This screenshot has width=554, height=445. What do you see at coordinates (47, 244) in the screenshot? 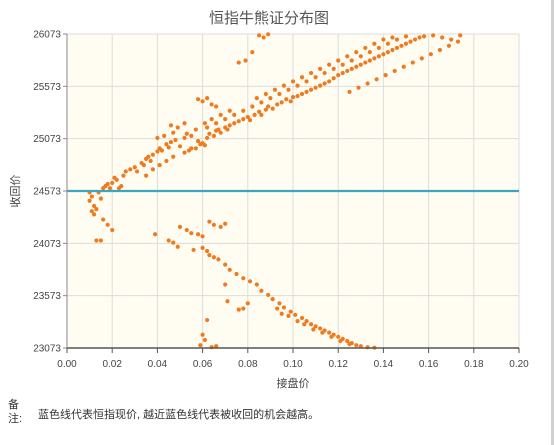
I see `y-tick-label: 24073` at bounding box center [47, 244].